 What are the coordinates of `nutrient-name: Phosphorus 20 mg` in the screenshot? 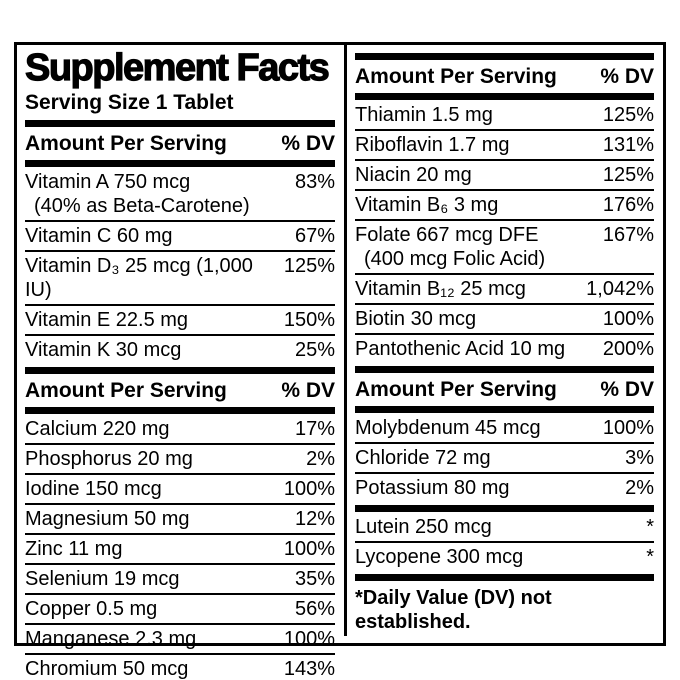 It's located at (109, 458).